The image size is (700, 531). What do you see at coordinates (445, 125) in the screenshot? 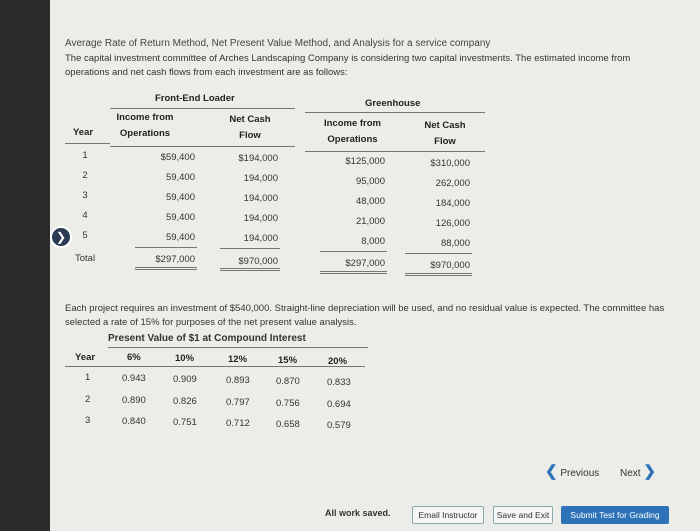
I see `header-gh-cash-1: Net Cash` at bounding box center [445, 125].